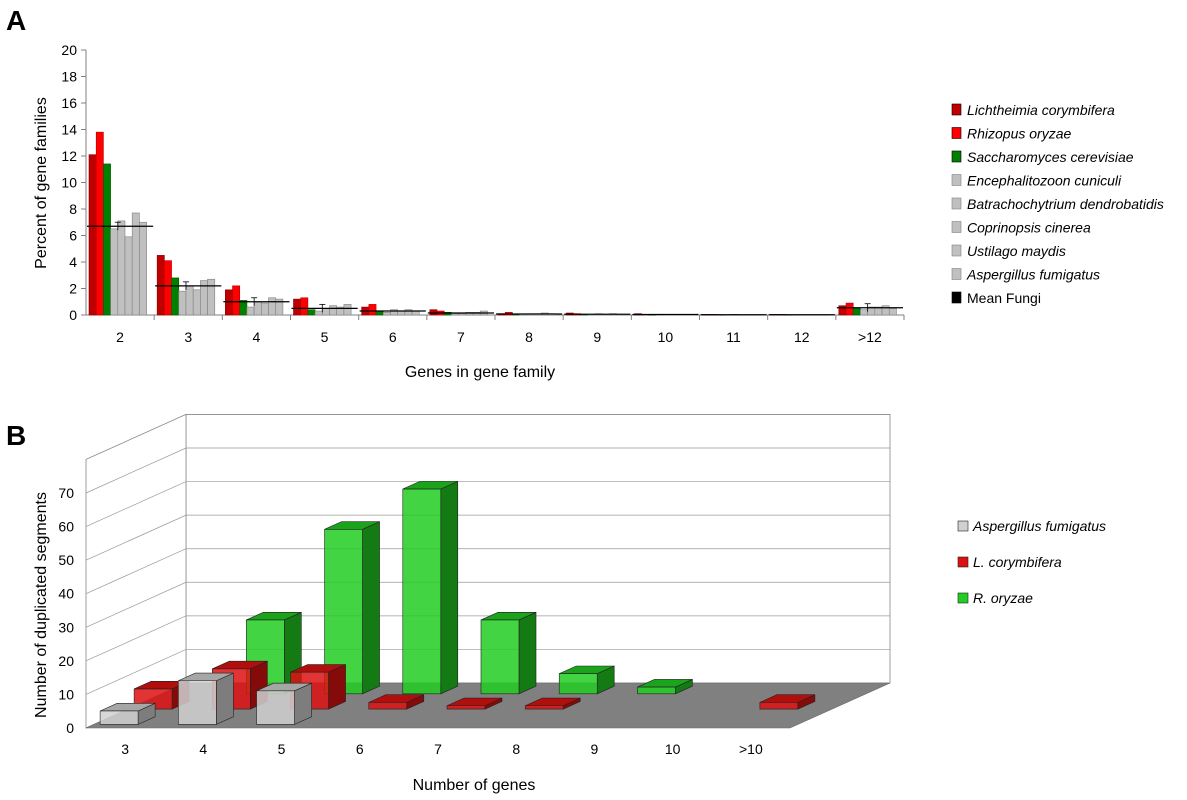 Image resolution: width=1187 pixels, height=800 pixels. I want to click on panel-b-y-tick-label: 70, so click(66, 493).